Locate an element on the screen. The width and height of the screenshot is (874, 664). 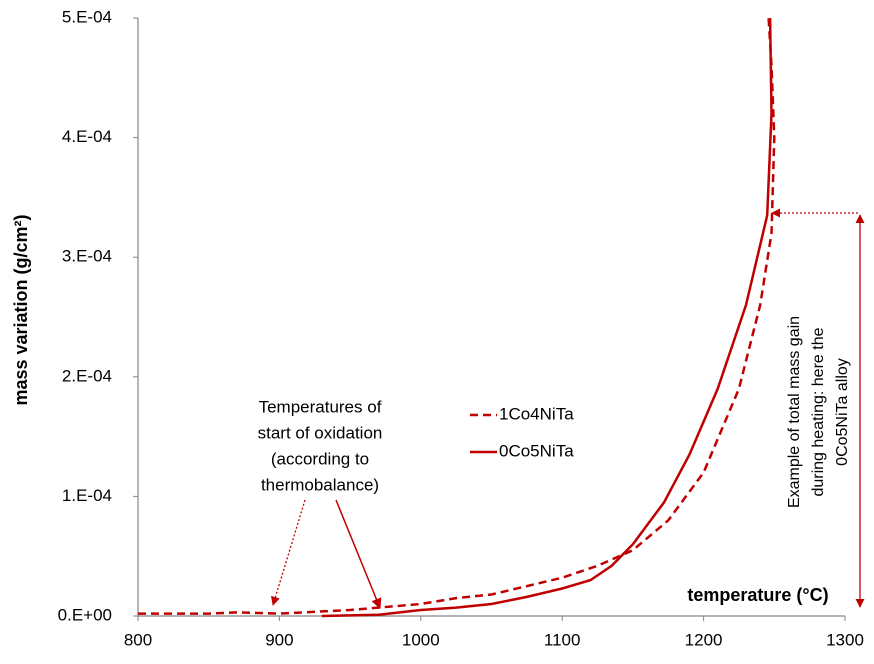
annotation: (according to is located at coordinates (320, 458).